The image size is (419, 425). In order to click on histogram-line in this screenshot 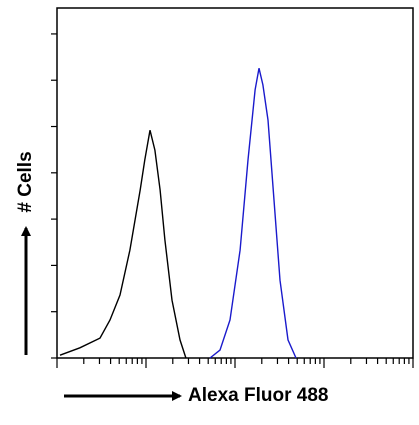, I will do `click(253, 213)`.